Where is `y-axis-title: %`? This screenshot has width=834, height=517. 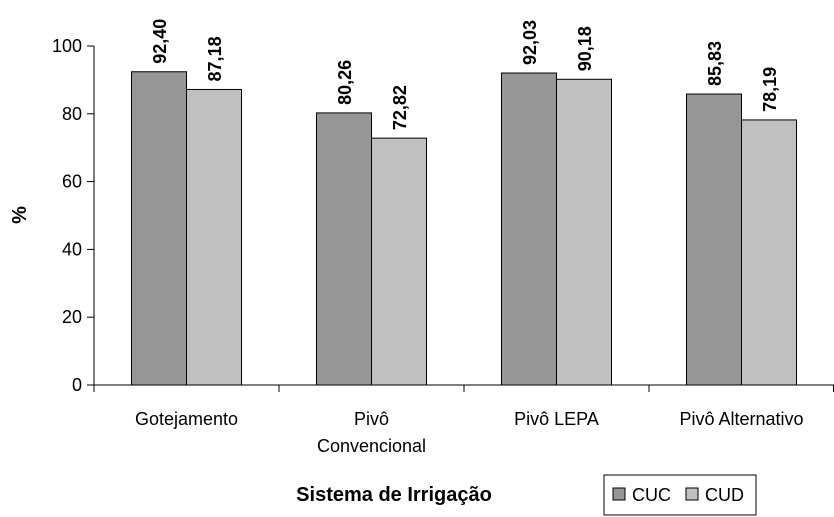 y-axis-title: % is located at coordinates (20, 215).